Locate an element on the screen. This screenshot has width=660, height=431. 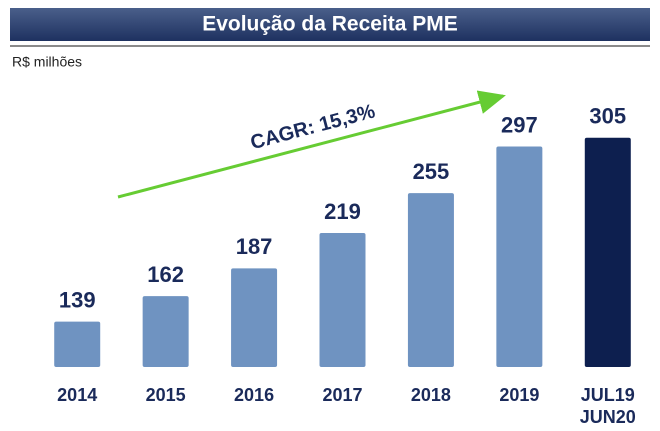
value-label: 255 is located at coordinates (431, 171).